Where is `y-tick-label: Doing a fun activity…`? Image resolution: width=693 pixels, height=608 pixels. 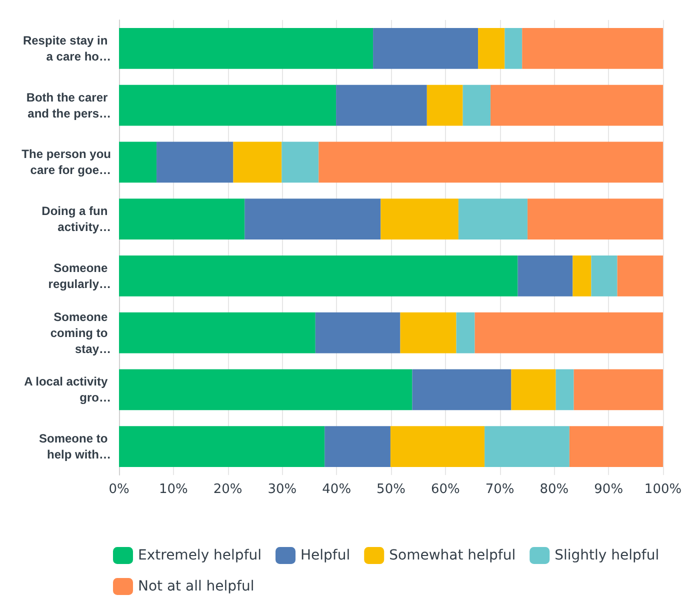 y-tick-label: Doing a fun activity… is located at coordinates (76, 219).